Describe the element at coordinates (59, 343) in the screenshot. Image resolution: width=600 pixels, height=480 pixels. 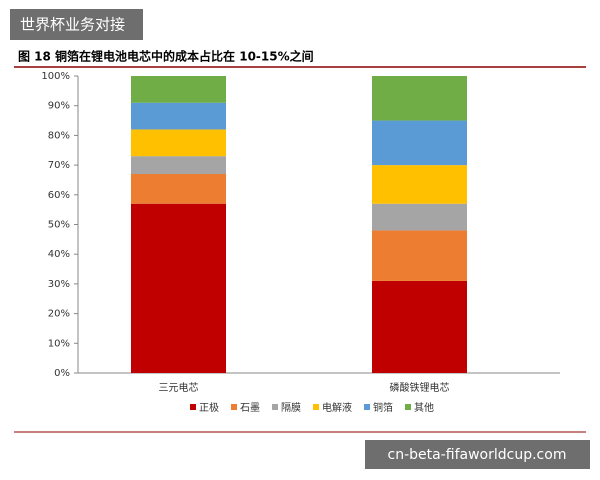
I see `y-tick-label: 10%` at that location.